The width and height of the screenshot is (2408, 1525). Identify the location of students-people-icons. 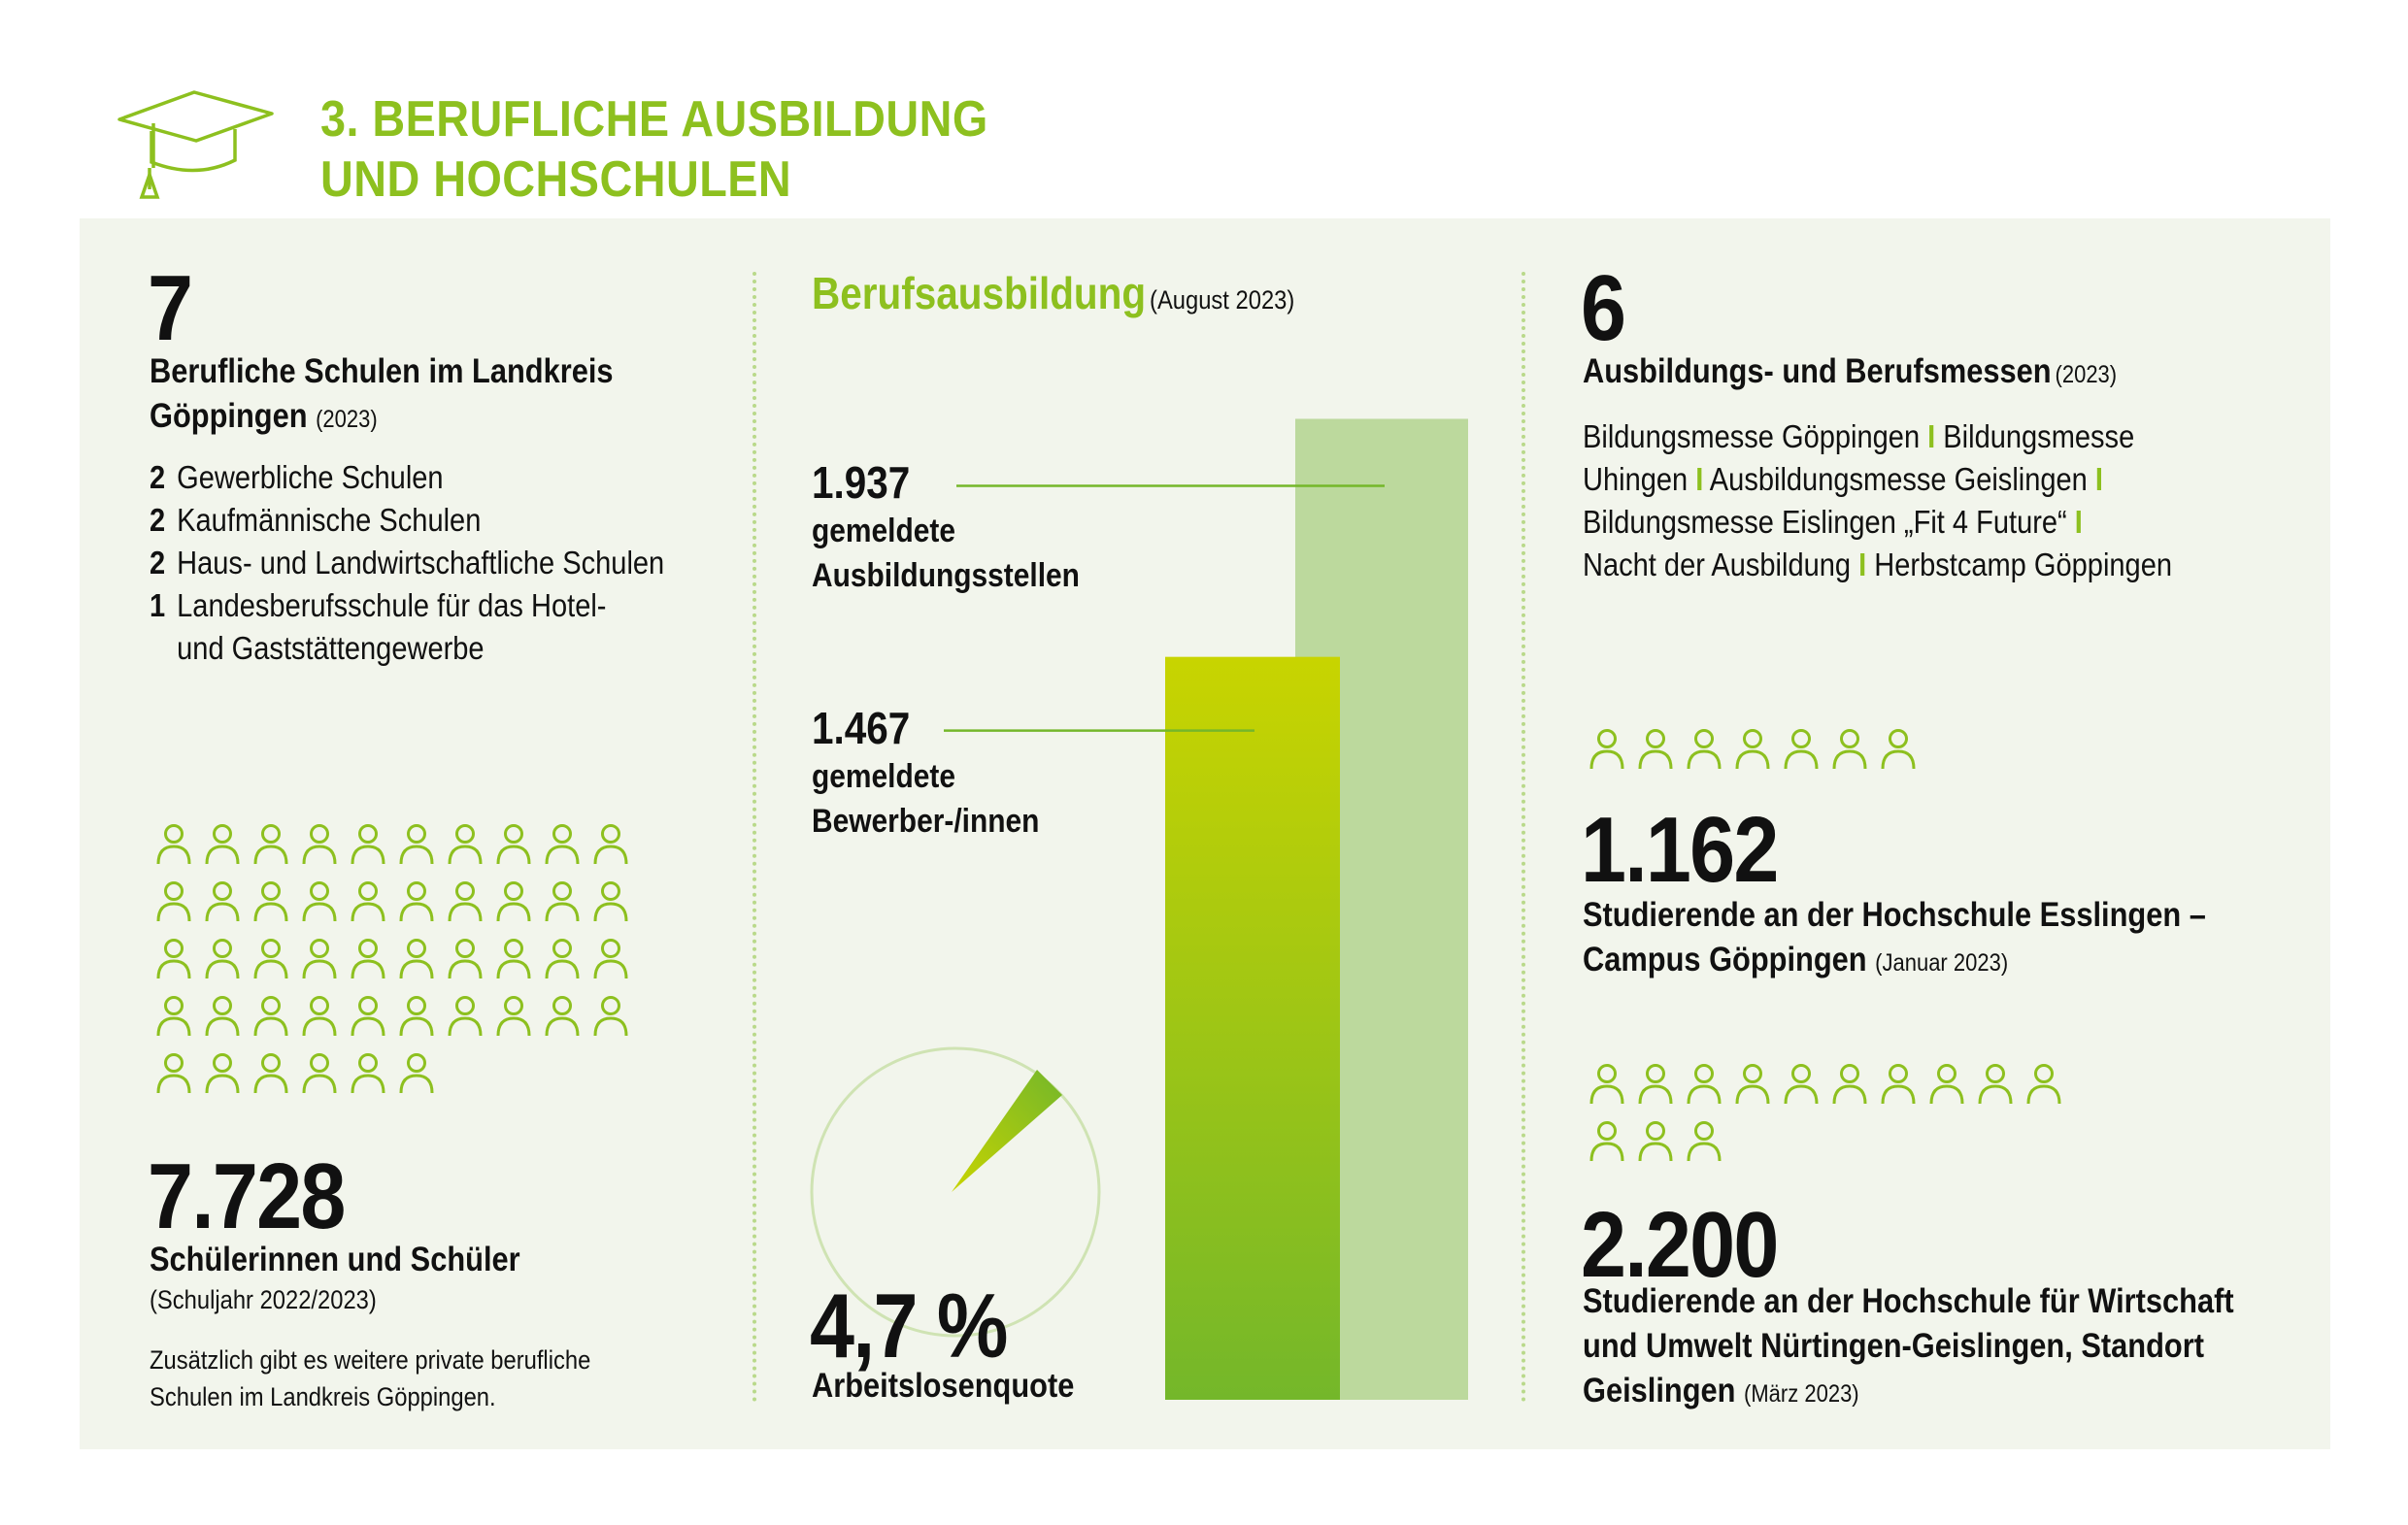
(393, 966).